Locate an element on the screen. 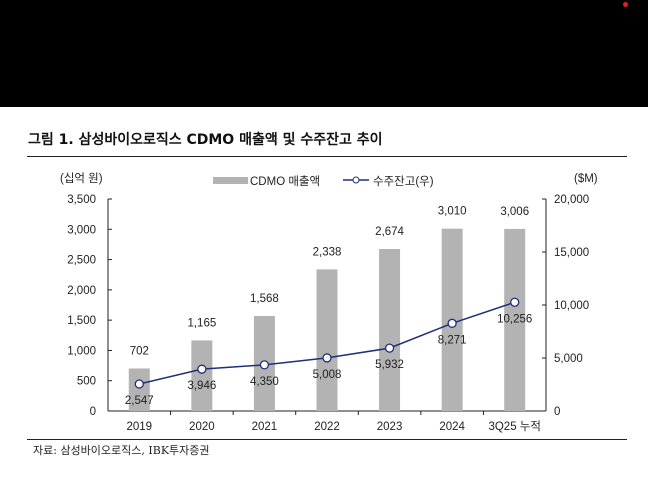  line-label: 4,350 is located at coordinates (264, 382).